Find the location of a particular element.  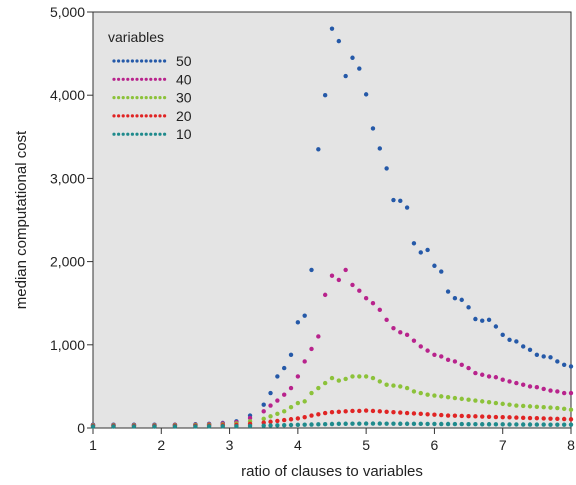

legend-item: 20 is located at coordinates (152, 116).